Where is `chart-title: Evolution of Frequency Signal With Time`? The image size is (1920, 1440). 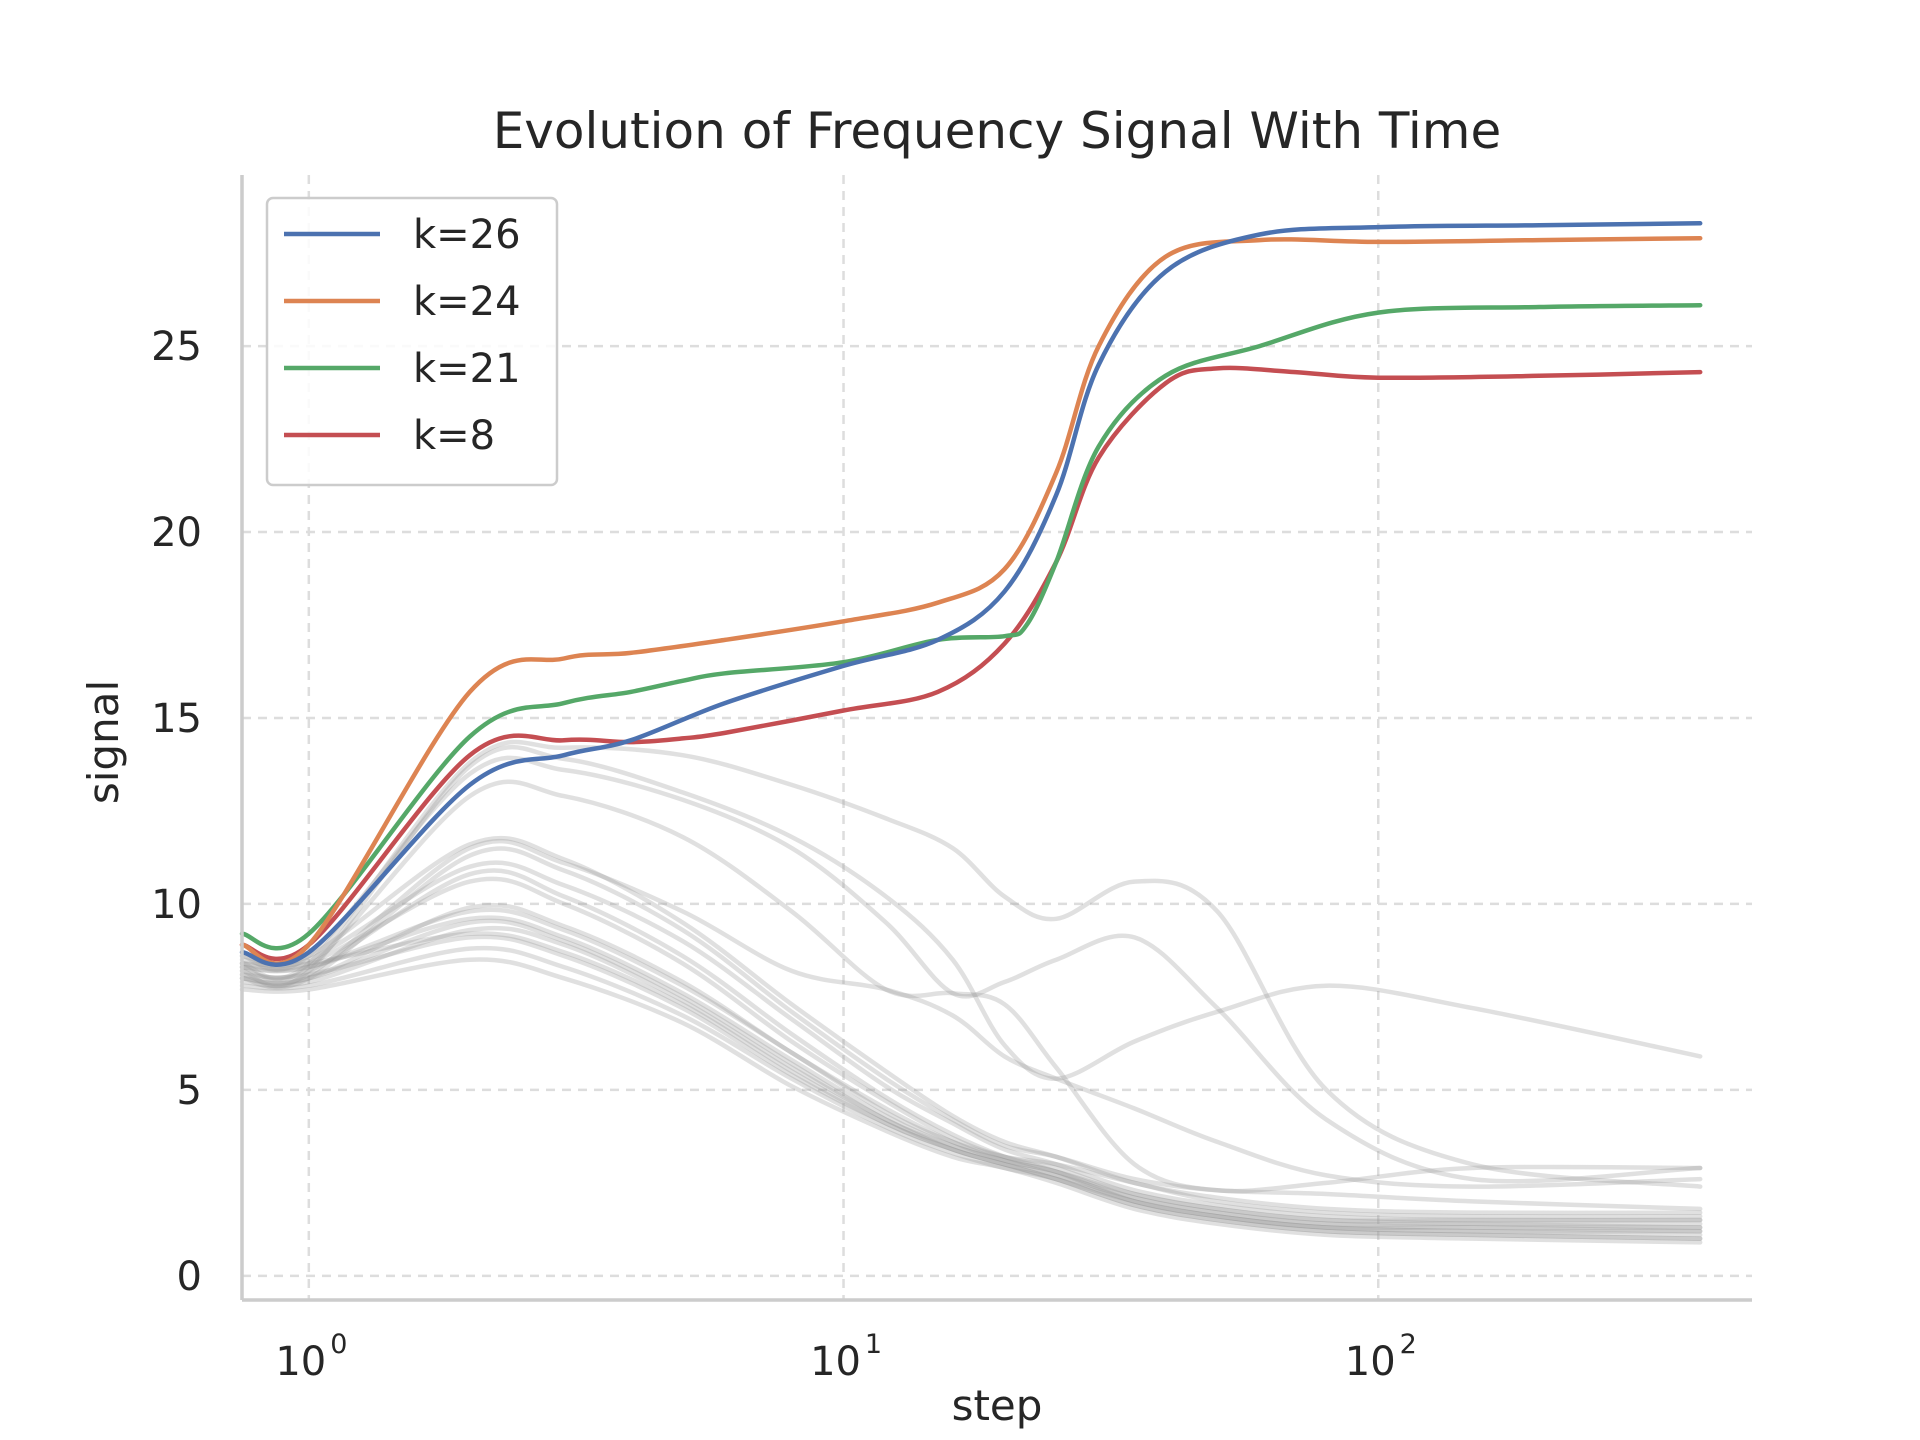 chart-title: Evolution of Frequency Signal With Time is located at coordinates (997, 131).